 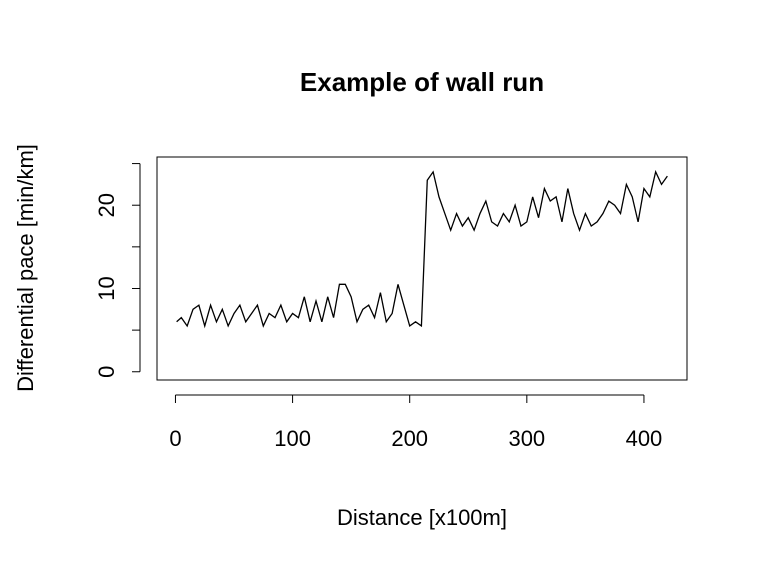 What do you see at coordinates (106, 372) in the screenshot?
I see `y-tick-label: 0` at bounding box center [106, 372].